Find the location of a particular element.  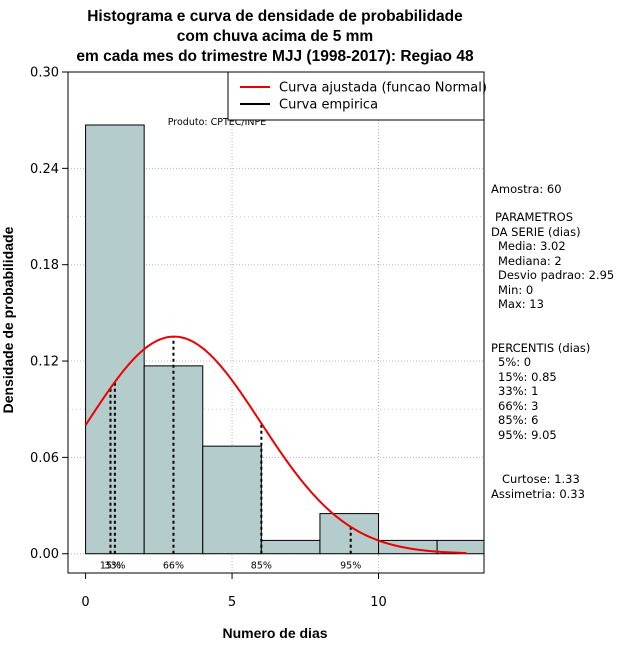

percentile-label: 15% is located at coordinates (110, 566).